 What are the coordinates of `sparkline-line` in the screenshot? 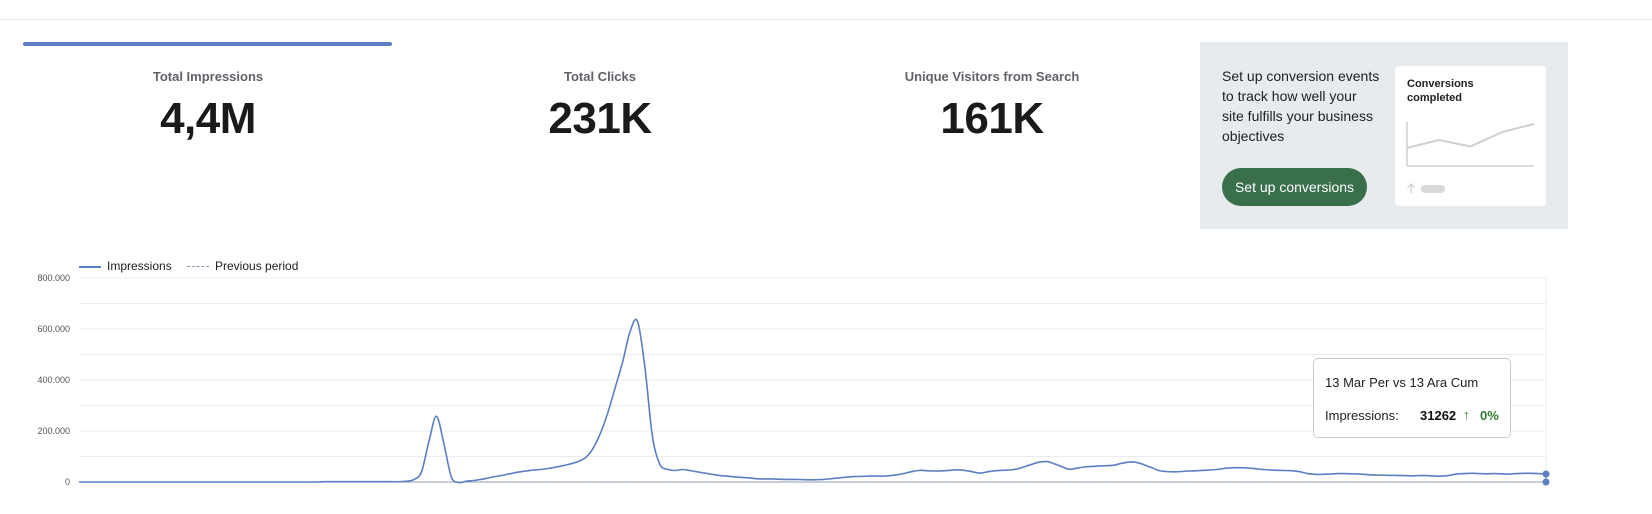 It's located at (1470, 136).